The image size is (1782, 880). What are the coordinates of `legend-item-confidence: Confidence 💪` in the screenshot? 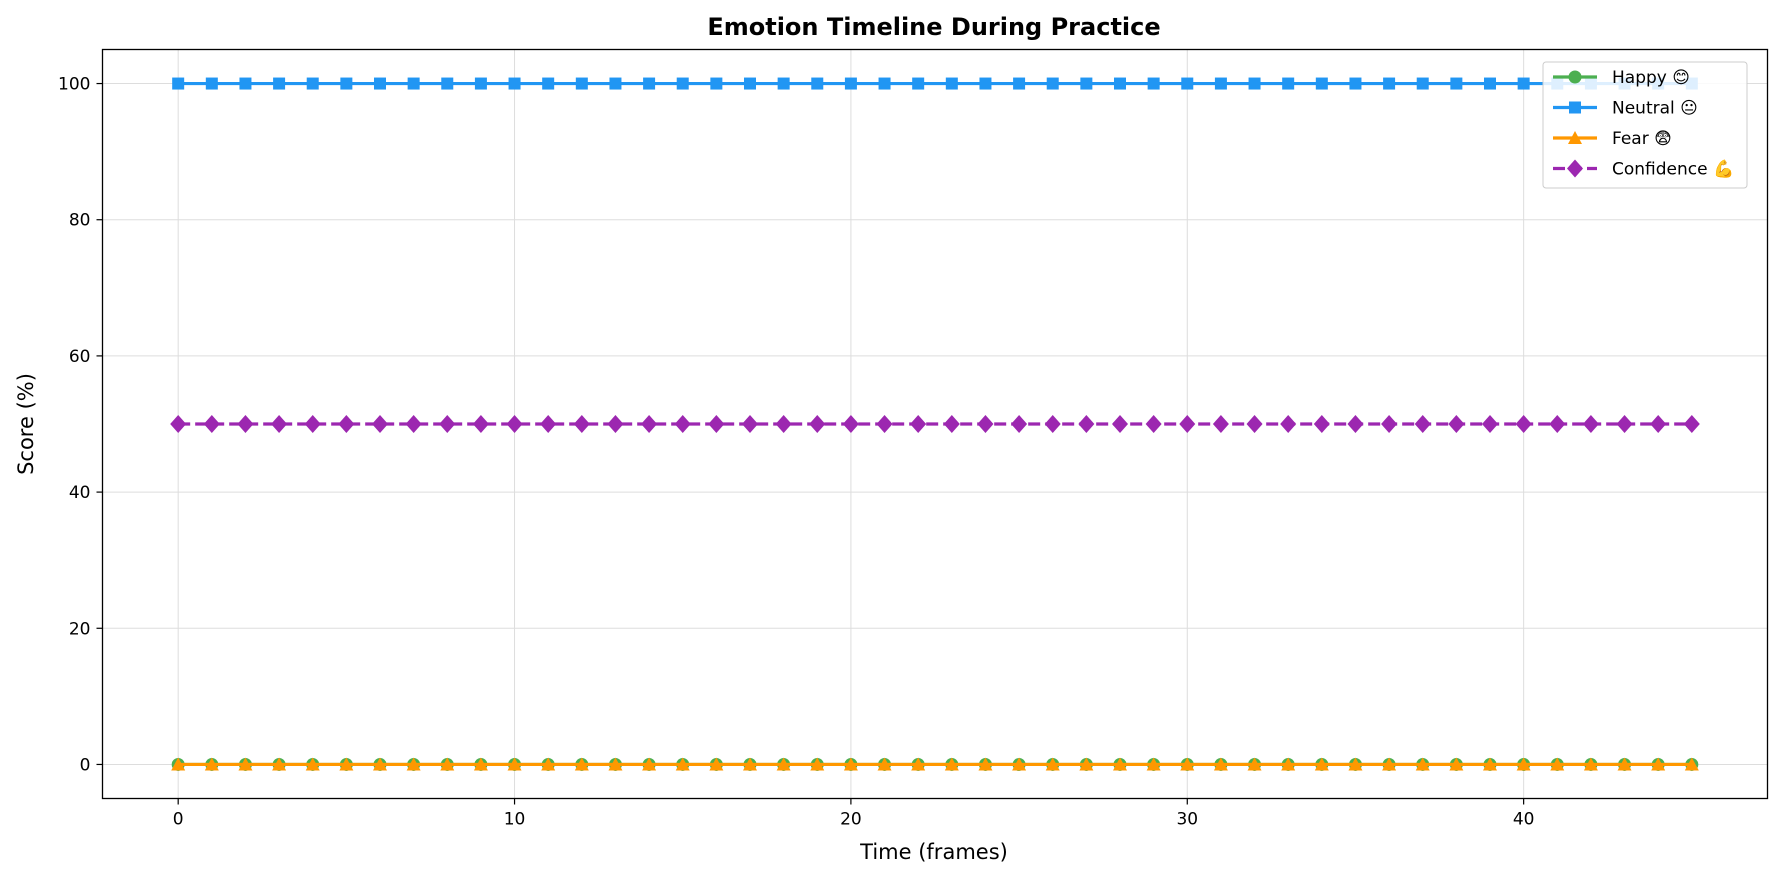 It's located at (1643, 169).